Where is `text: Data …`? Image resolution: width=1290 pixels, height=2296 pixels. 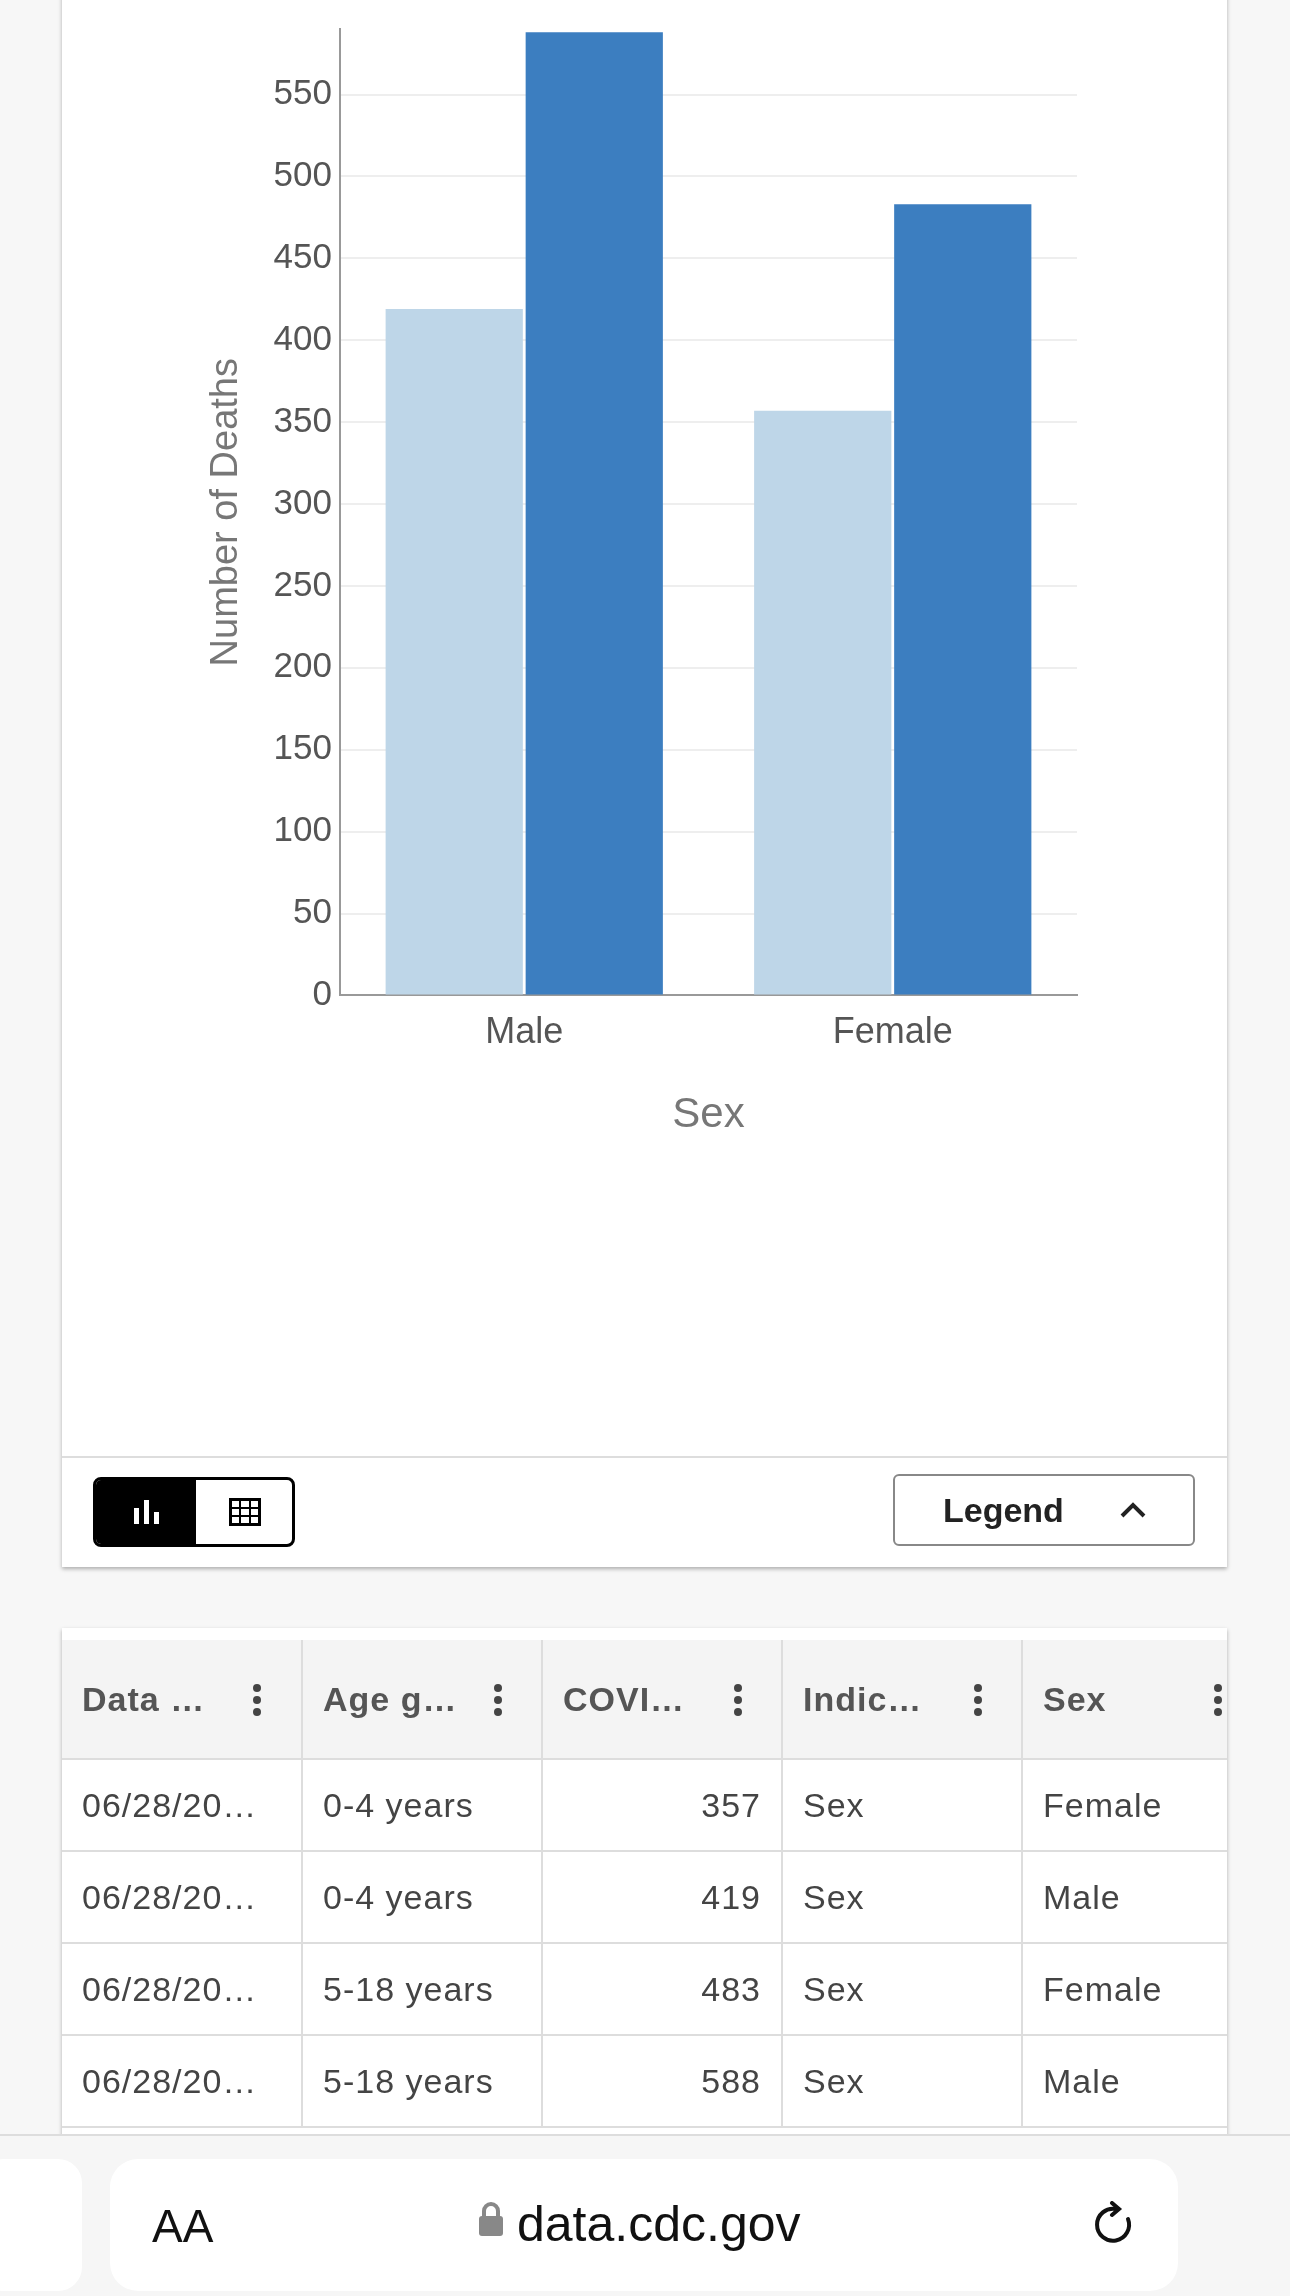 text: Data … is located at coordinates (182, 1700).